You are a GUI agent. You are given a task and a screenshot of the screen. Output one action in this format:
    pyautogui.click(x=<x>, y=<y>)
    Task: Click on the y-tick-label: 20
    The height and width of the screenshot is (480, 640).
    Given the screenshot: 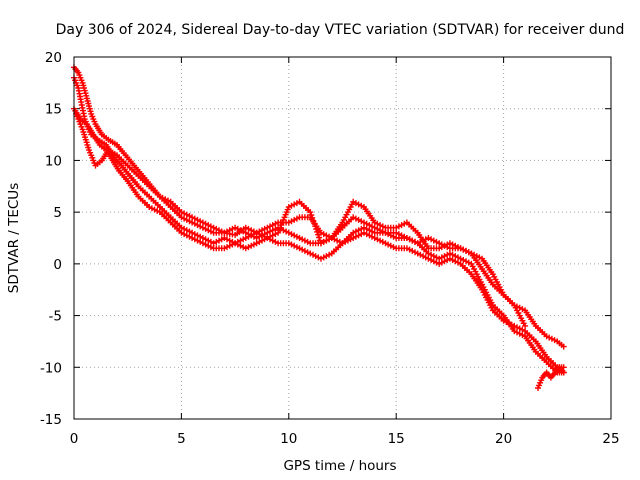 What is the action you would take?
    pyautogui.click(x=53, y=58)
    